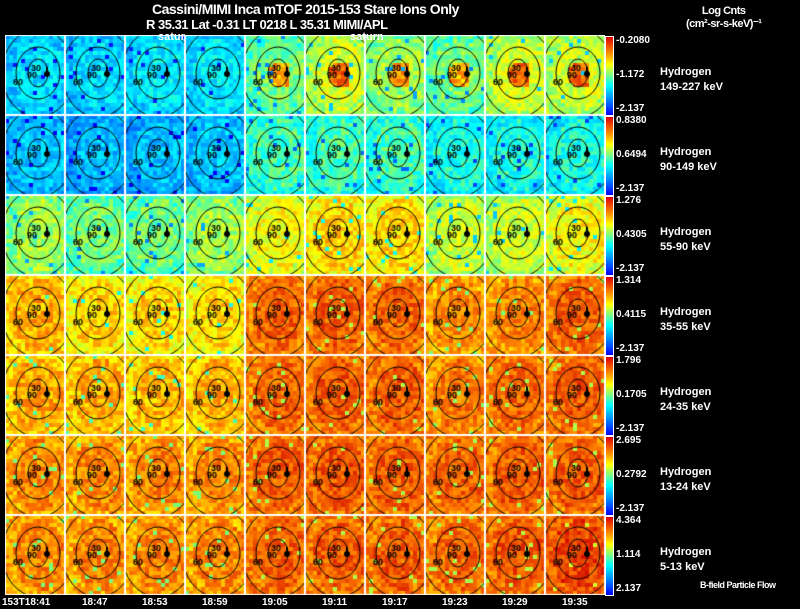 This screenshot has width=800, height=609. What do you see at coordinates (685, 407) in the screenshot?
I see `energy-range: 24-35 keV` at bounding box center [685, 407].